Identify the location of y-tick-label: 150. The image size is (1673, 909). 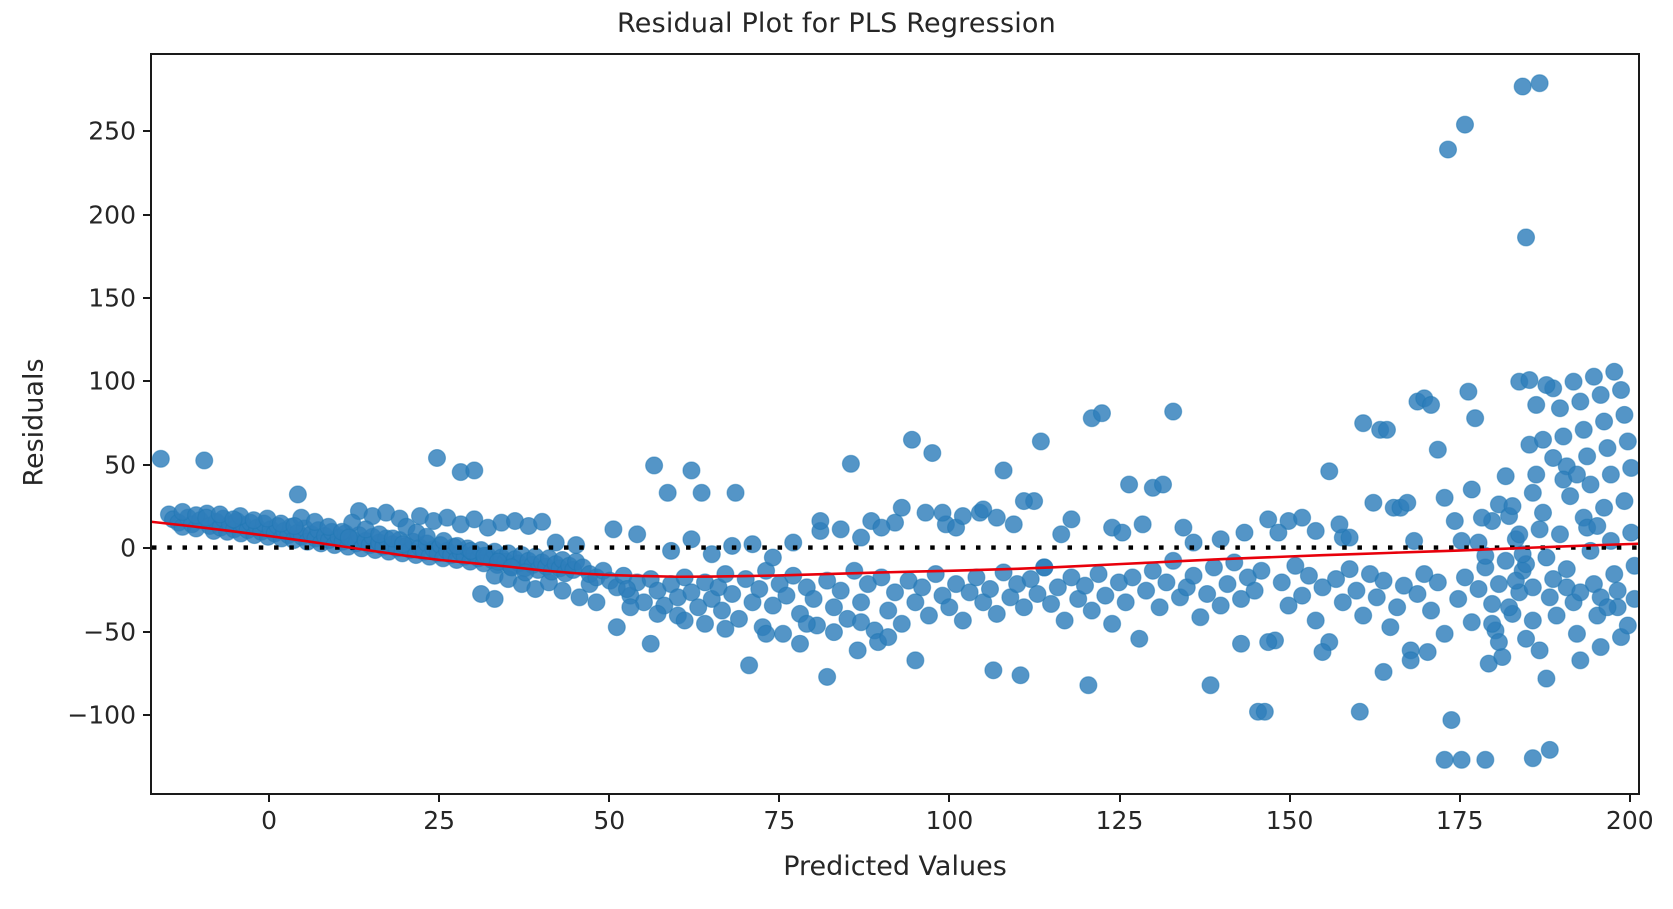
(112, 298).